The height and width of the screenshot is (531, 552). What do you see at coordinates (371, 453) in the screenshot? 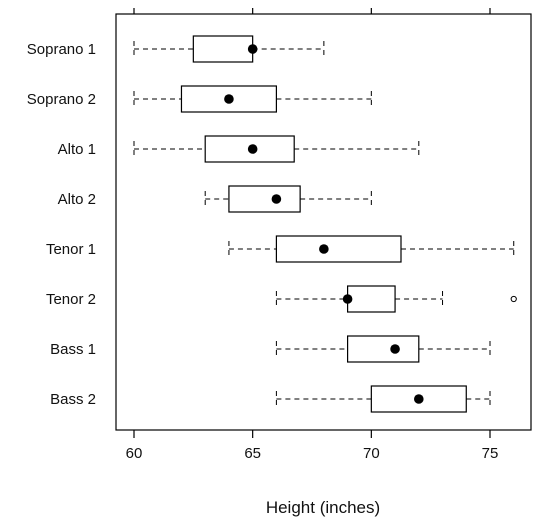
I see `x-tick-label: 70` at bounding box center [371, 453].